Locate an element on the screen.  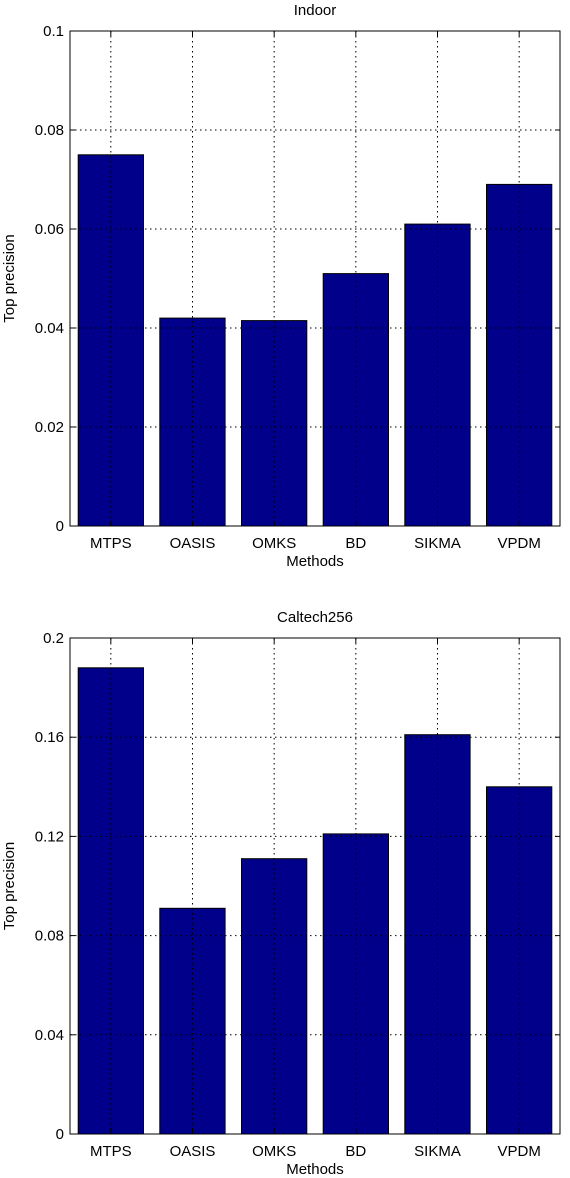
bar-omks is located at coordinates (274, 996).